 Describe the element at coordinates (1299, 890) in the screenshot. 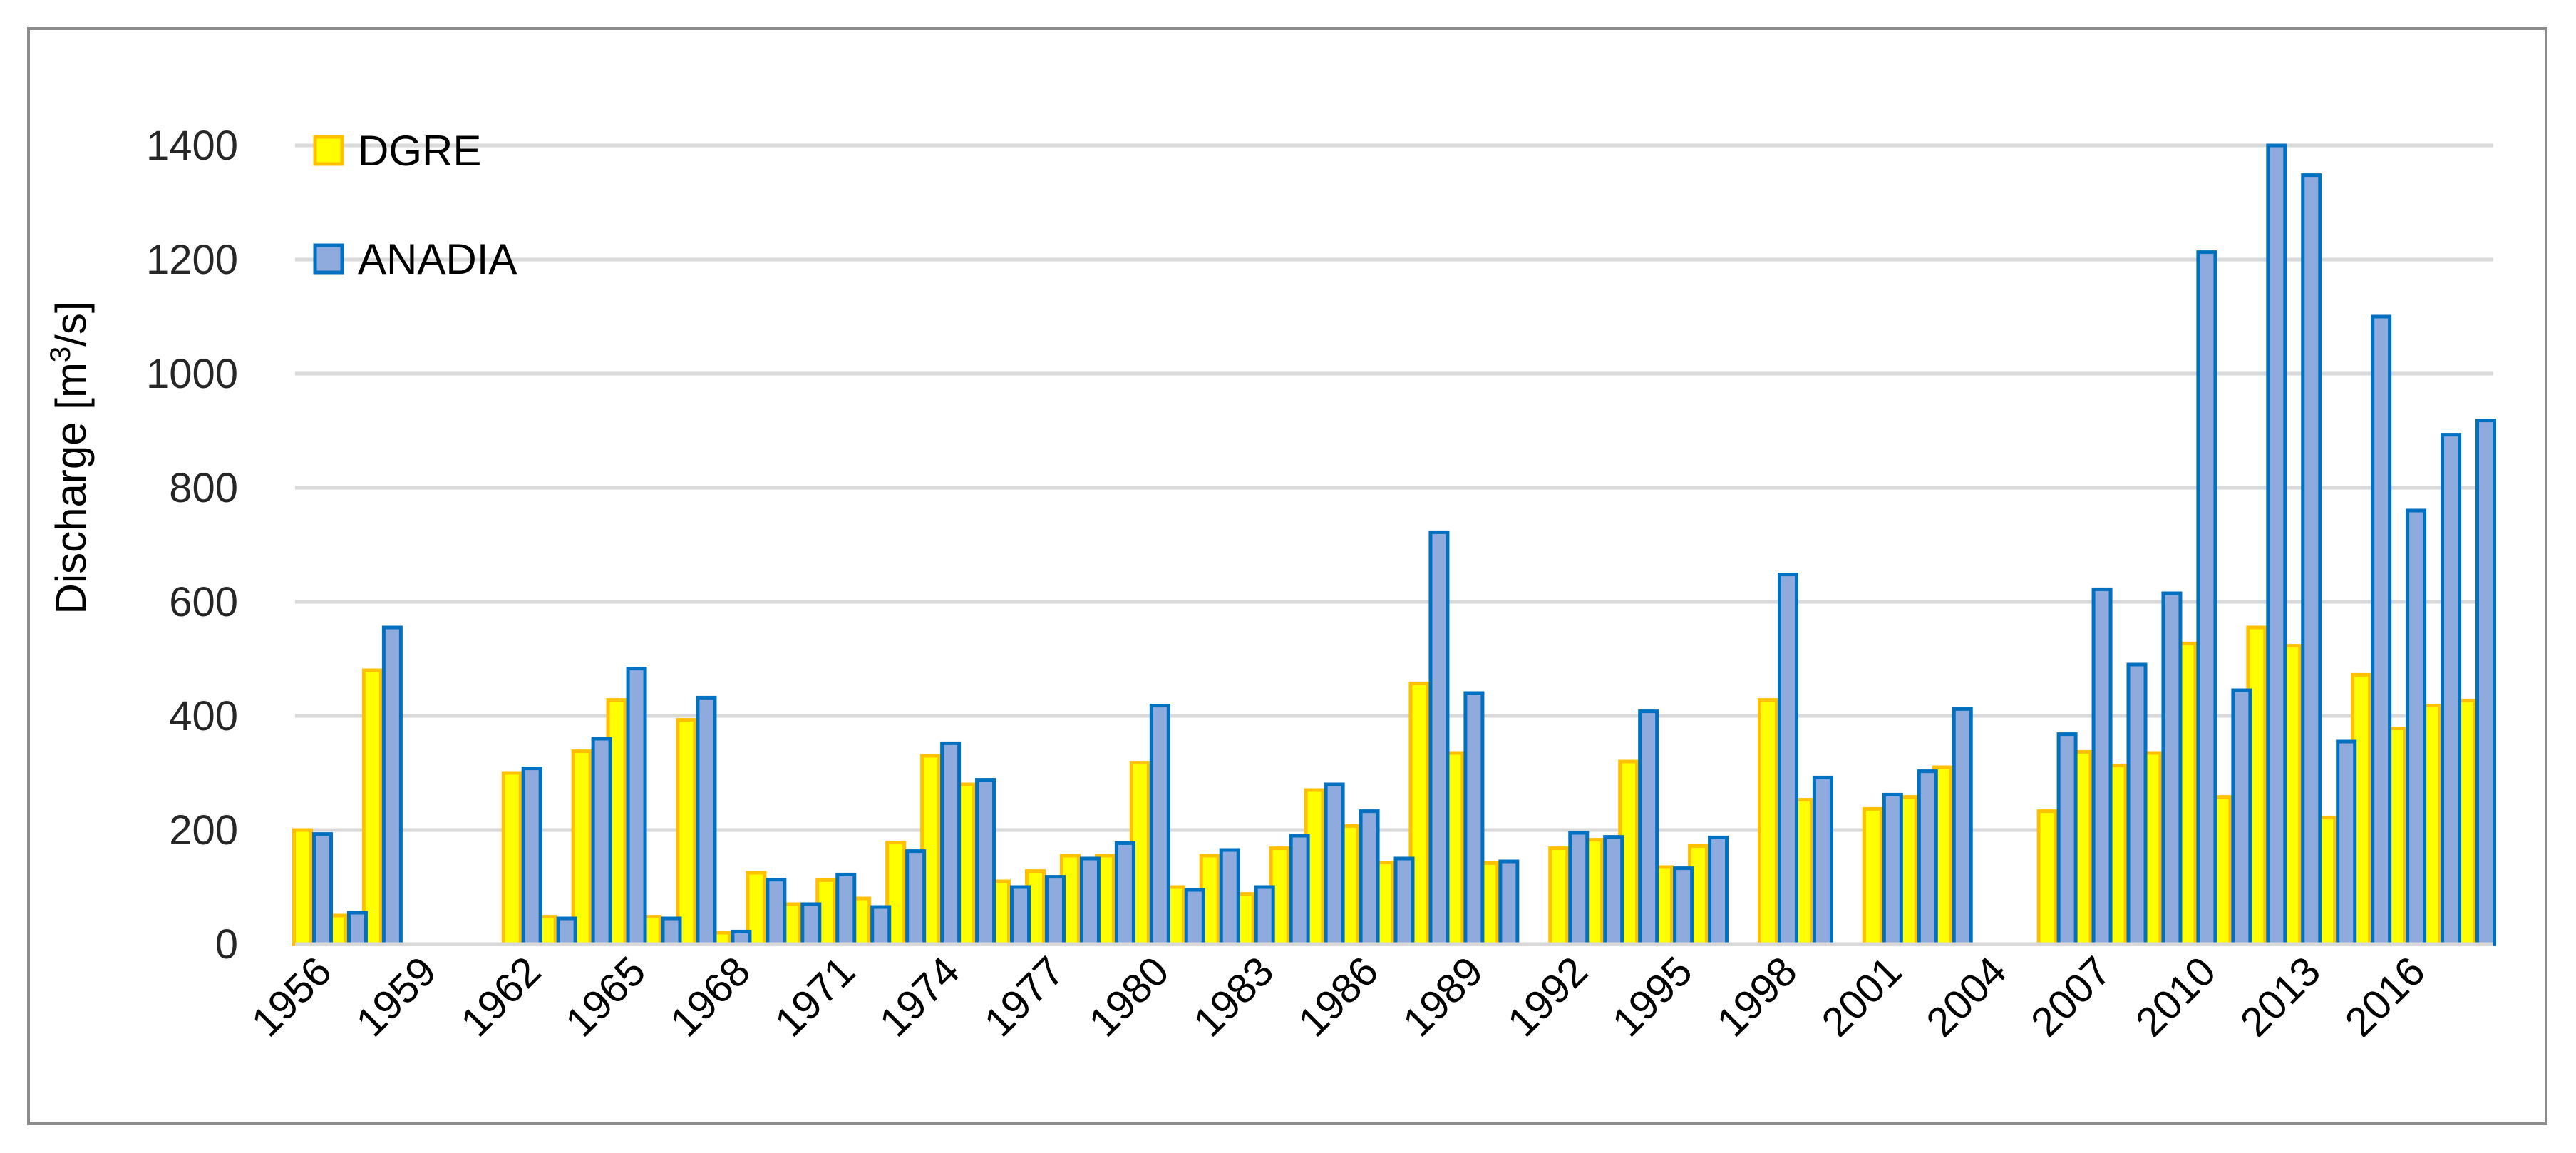

I see `bar-anadia-1984` at that location.